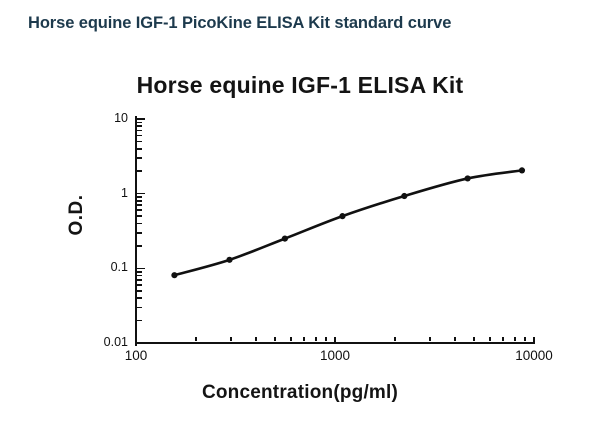  Describe the element at coordinates (300, 392) in the screenshot. I see `x-axis-label: Concentration(pg/ml)` at that location.